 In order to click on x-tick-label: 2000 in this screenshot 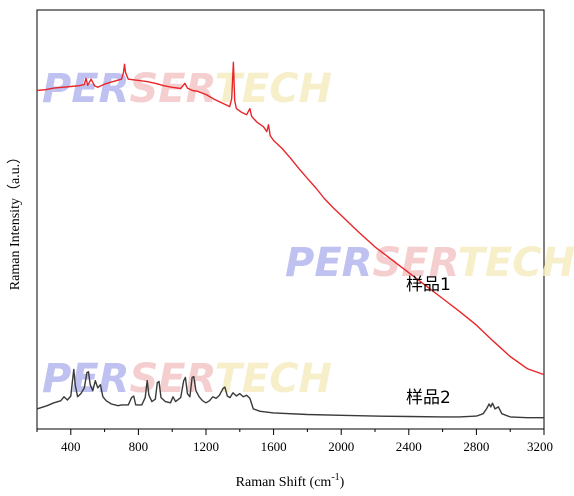, I will do `click(341, 446)`.